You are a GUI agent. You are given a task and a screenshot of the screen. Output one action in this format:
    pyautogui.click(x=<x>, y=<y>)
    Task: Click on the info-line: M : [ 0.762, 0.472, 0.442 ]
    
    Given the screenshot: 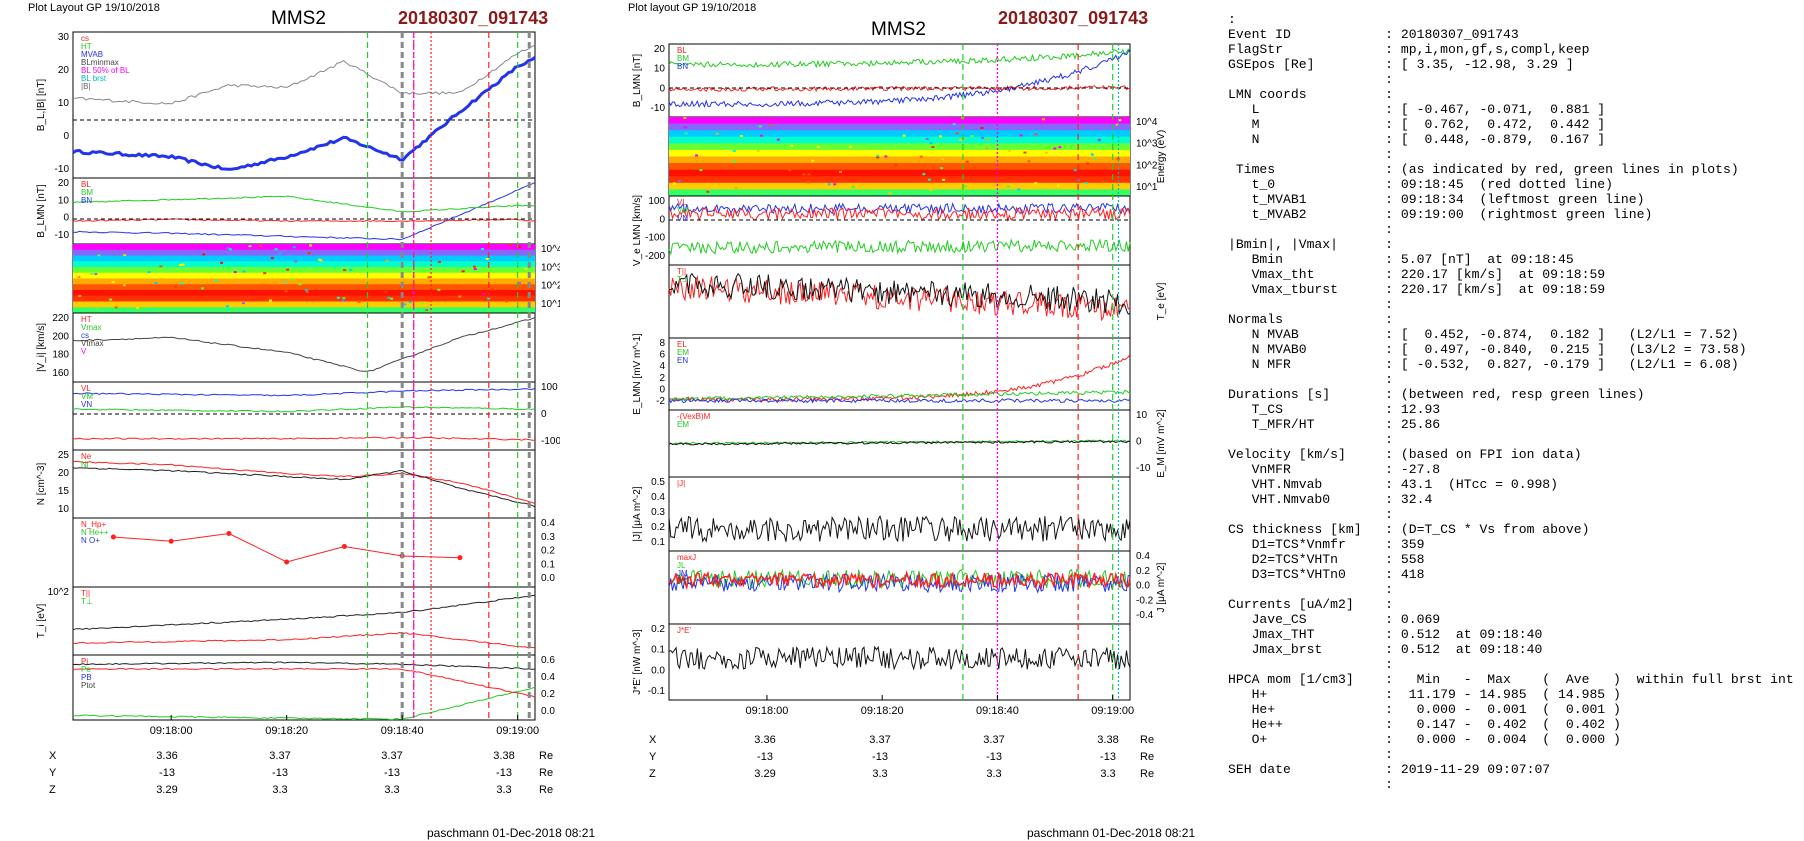 What is the action you would take?
    pyautogui.click(x=1417, y=124)
    